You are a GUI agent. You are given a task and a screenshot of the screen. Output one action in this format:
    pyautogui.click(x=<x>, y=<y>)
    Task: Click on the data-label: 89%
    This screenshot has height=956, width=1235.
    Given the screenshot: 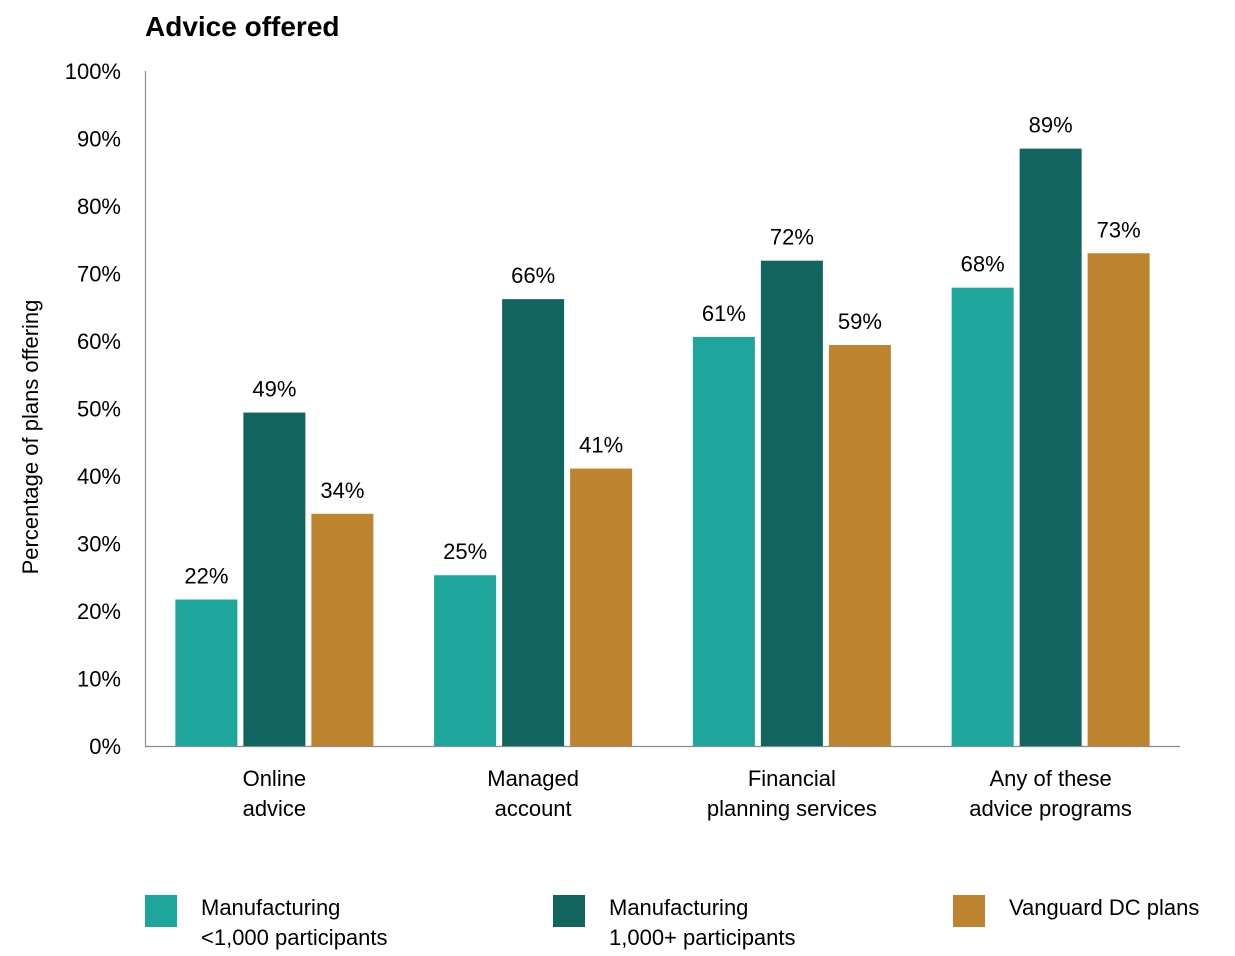 What is the action you would take?
    pyautogui.click(x=1051, y=125)
    